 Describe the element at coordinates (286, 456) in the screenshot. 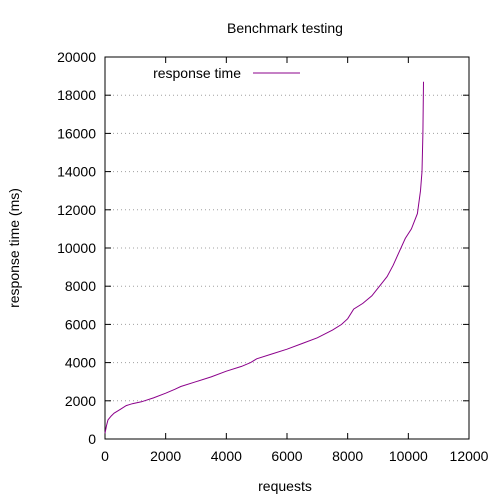

I see `x-tick-label: 6000` at that location.